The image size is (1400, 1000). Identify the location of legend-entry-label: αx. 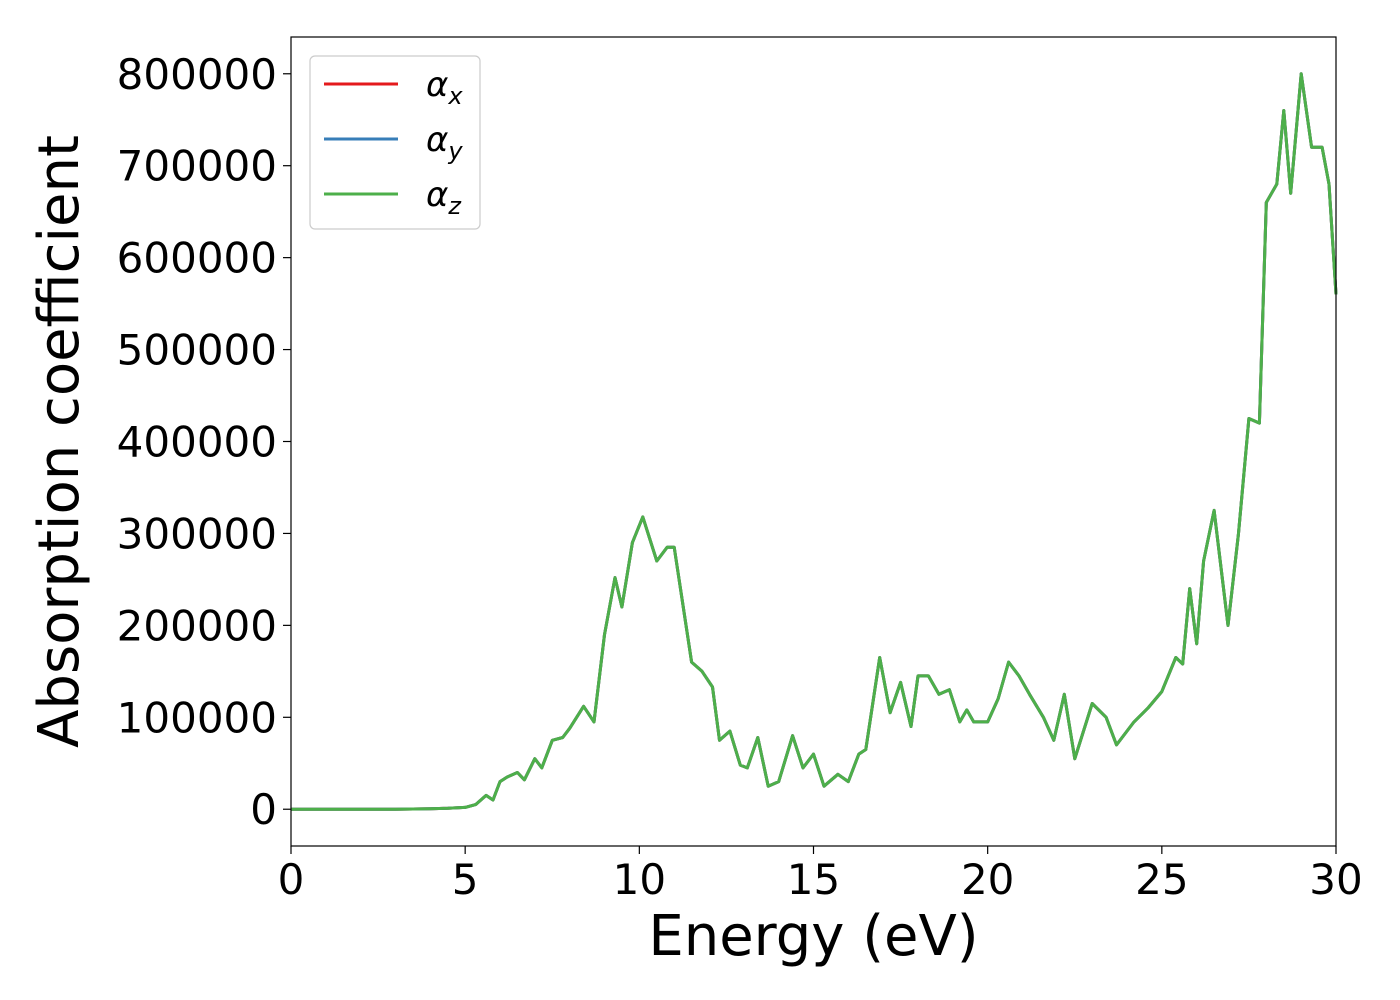
(444, 87).